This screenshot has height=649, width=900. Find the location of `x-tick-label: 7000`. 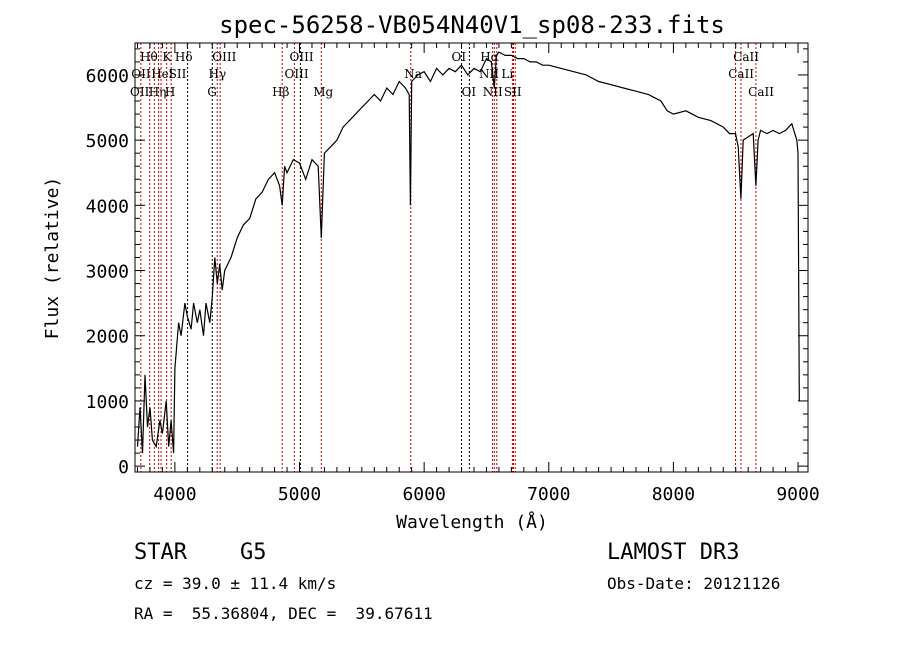

x-tick-label: 7000 is located at coordinates (548, 494).